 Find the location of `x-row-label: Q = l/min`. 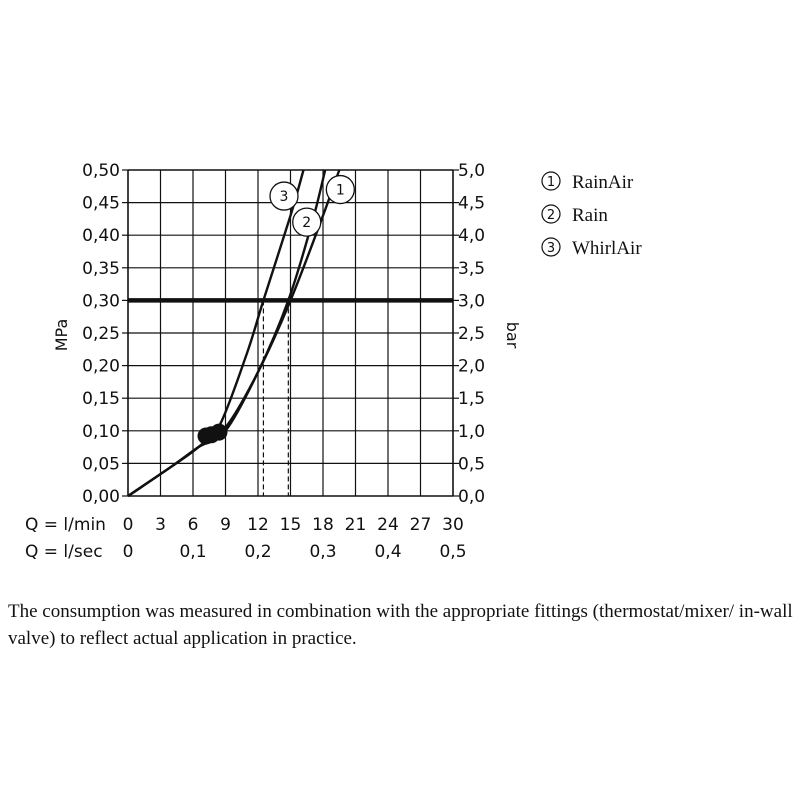

x-row-label: Q = l/min is located at coordinates (65, 525).